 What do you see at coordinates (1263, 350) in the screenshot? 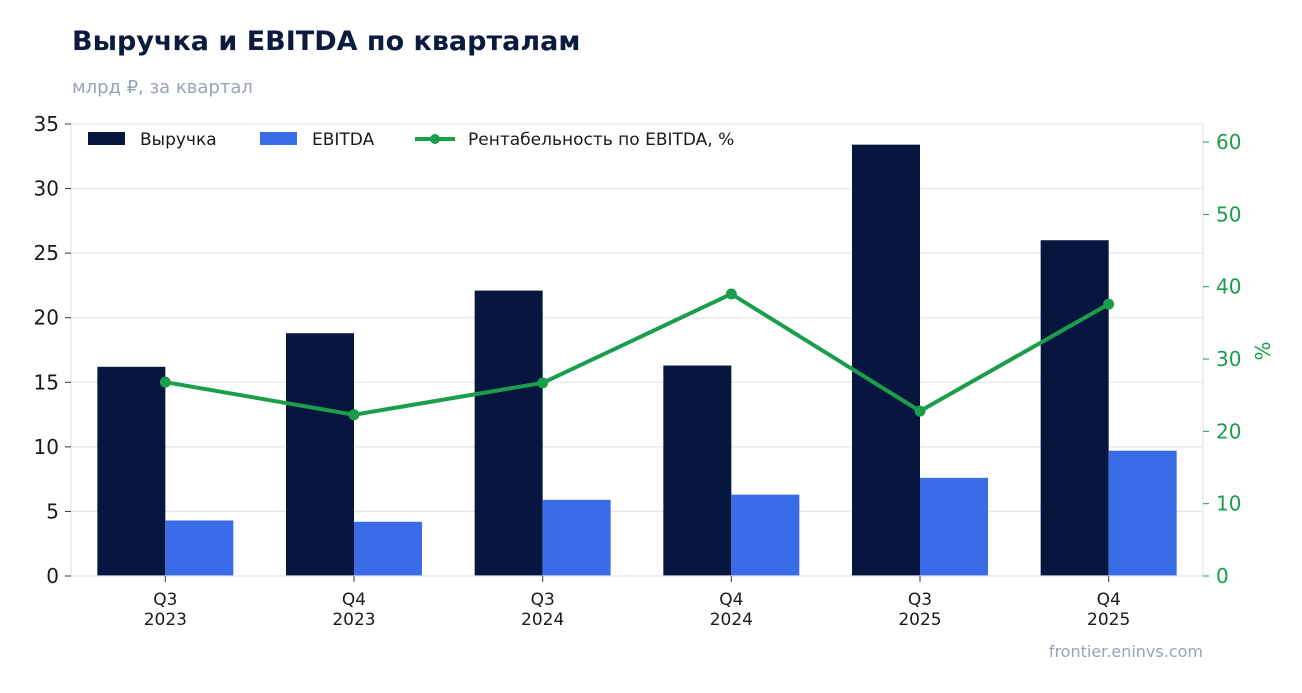
I see `y2-axis-label: %` at bounding box center [1263, 350].